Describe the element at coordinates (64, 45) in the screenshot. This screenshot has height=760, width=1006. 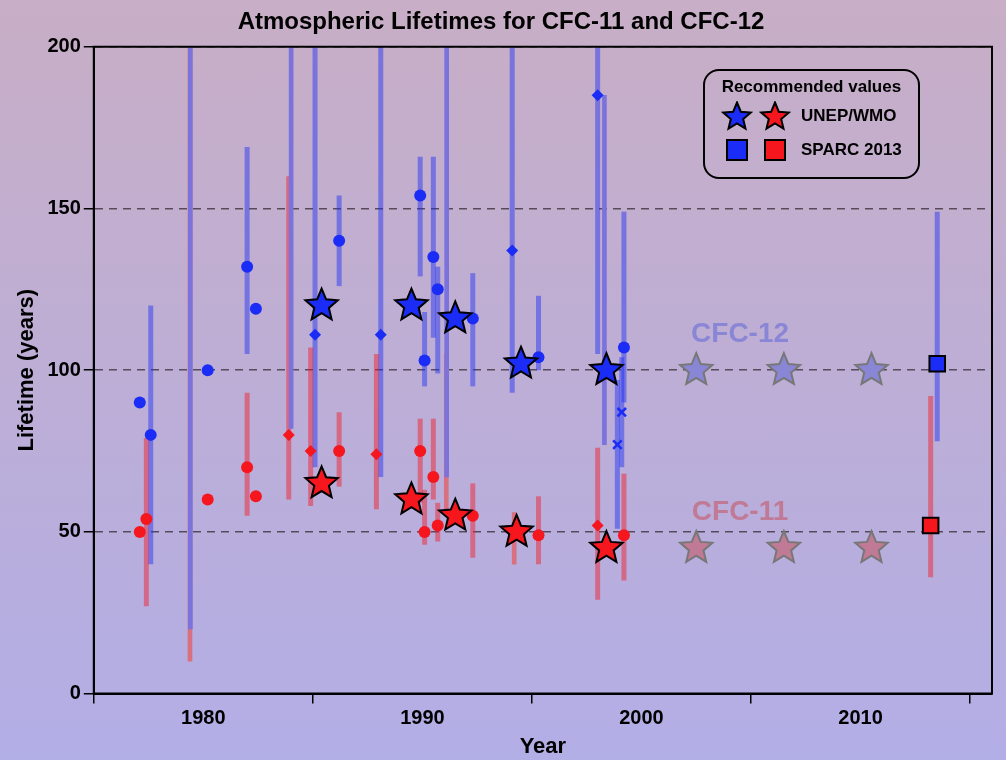
I see `y-tick-label: 200` at that location.